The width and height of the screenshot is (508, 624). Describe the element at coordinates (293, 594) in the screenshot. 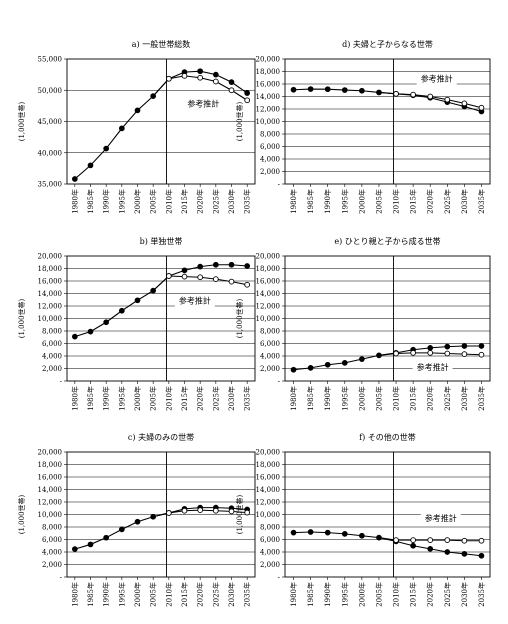

I see `x-tick-label: 1980年` at that location.